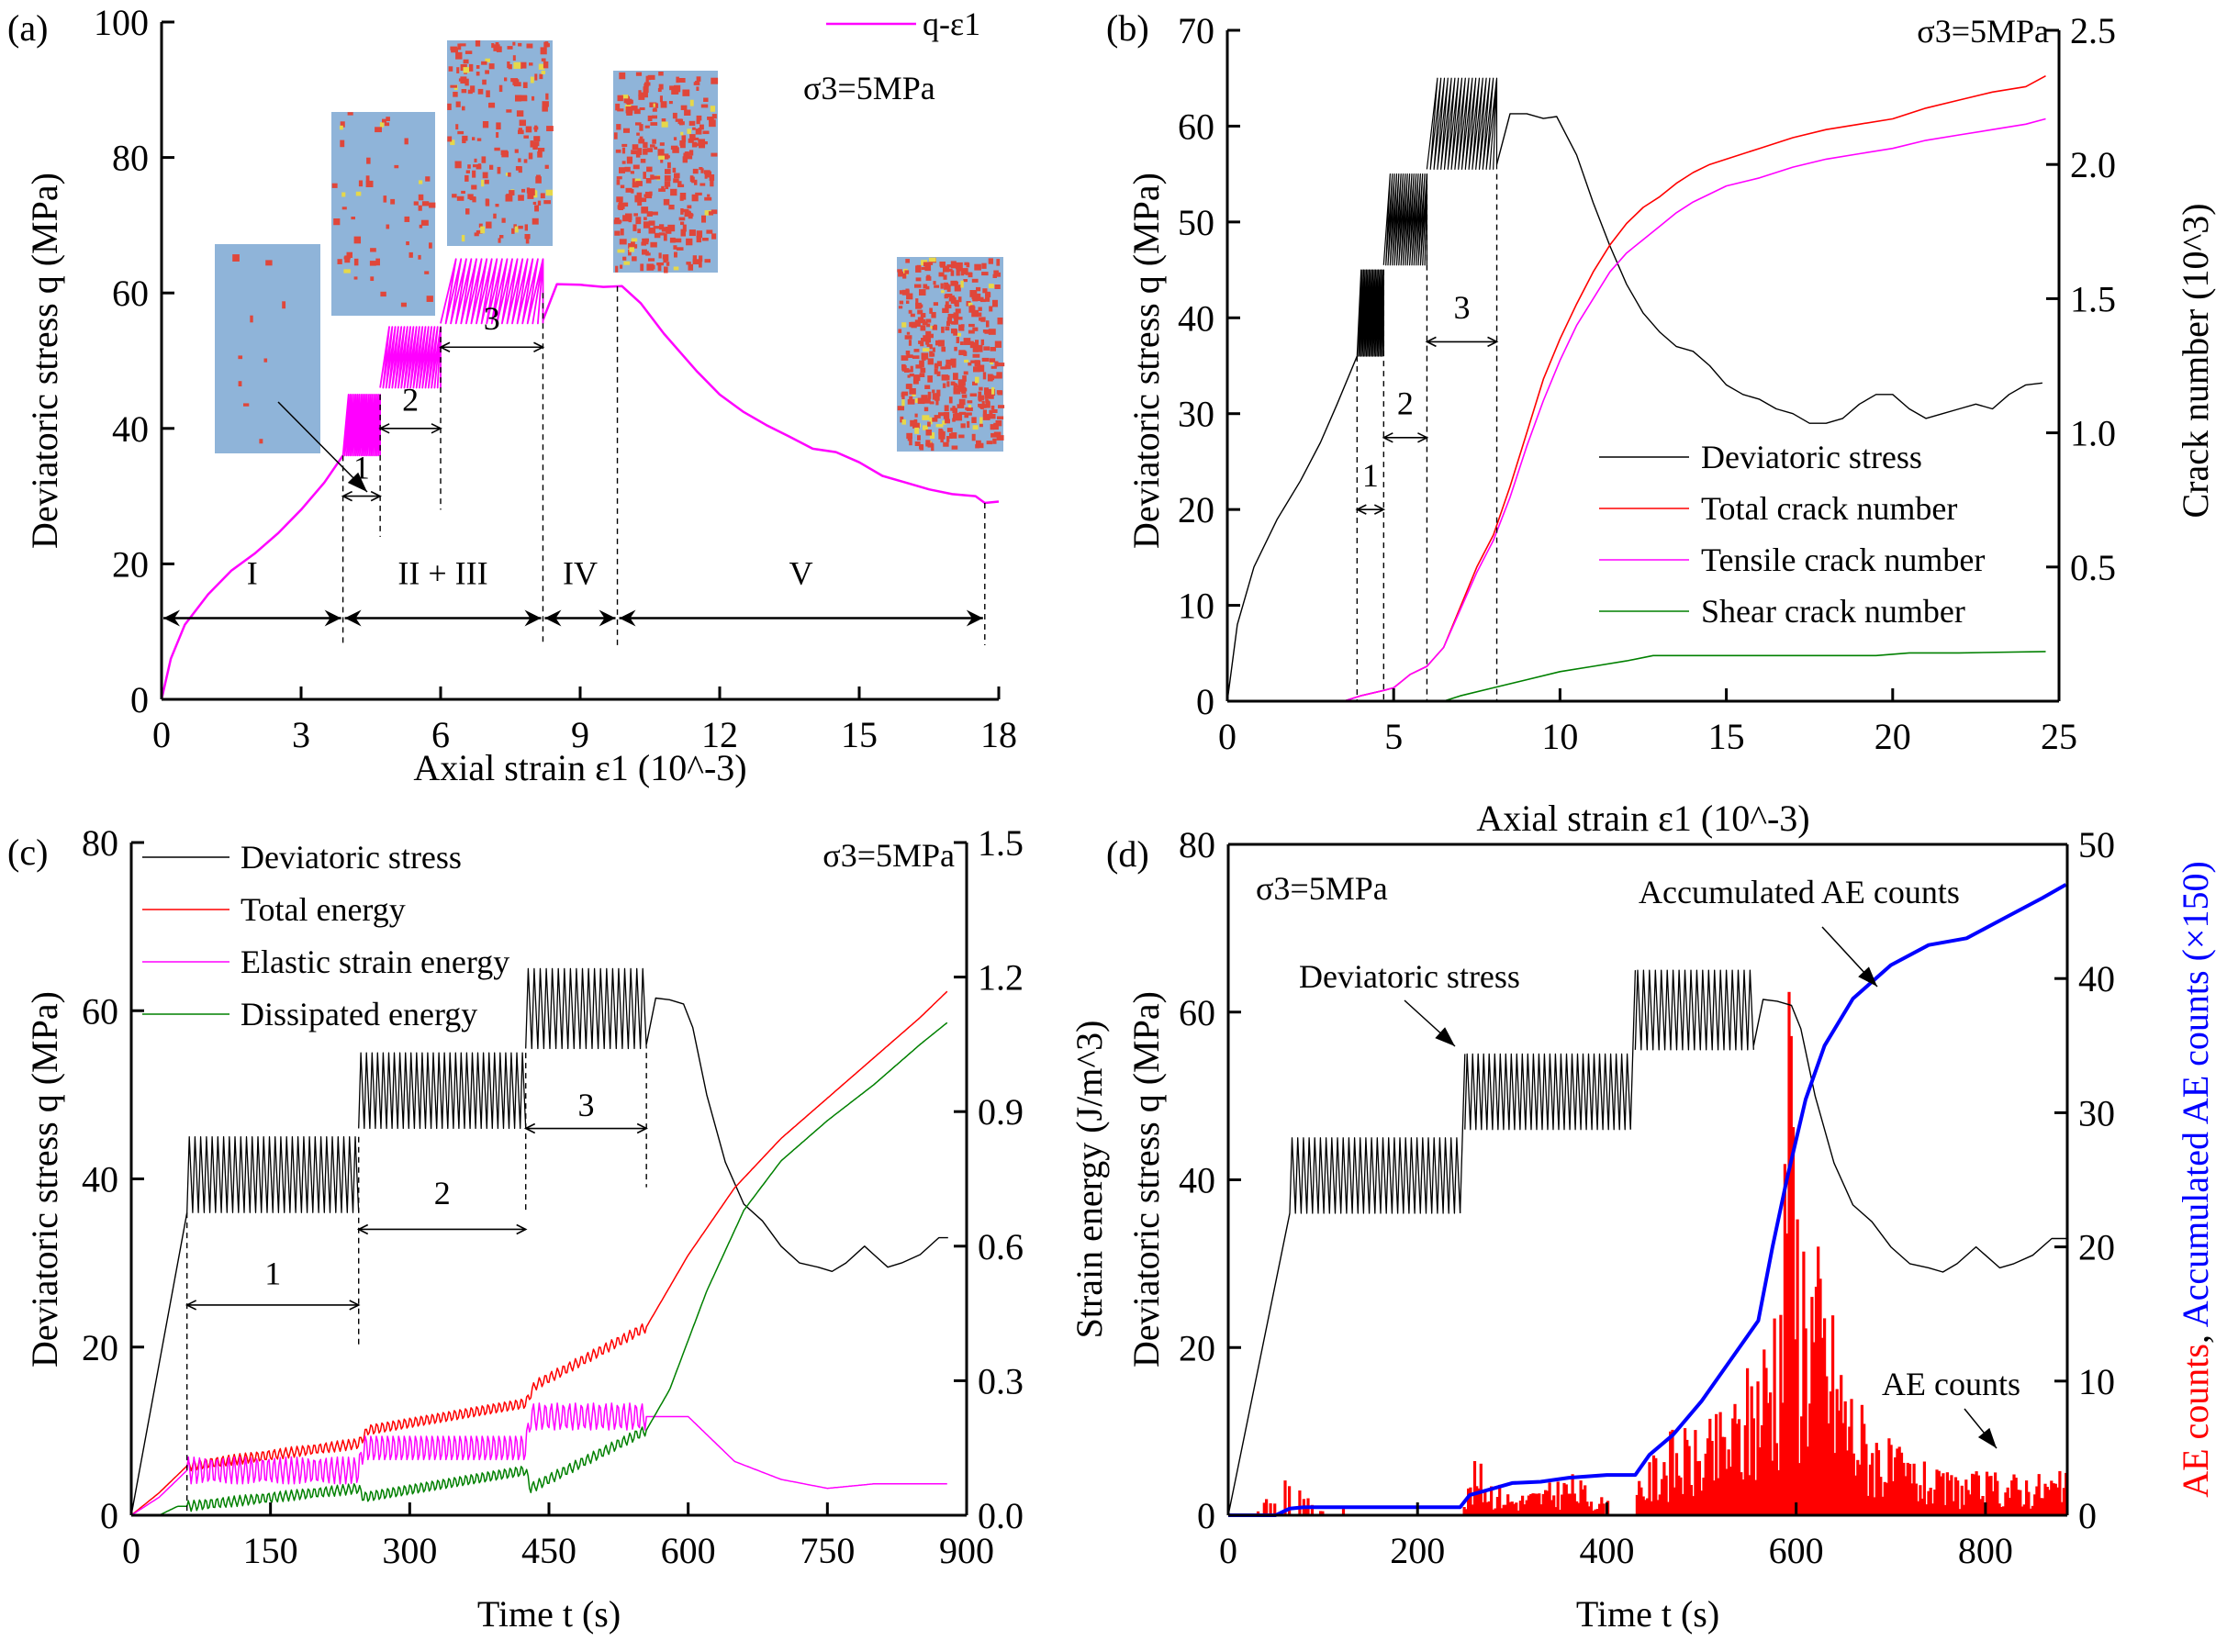 The width and height of the screenshot is (2227, 1652). I want to click on panel-a-stage-arrow-1-head-right, so click(533, 618).